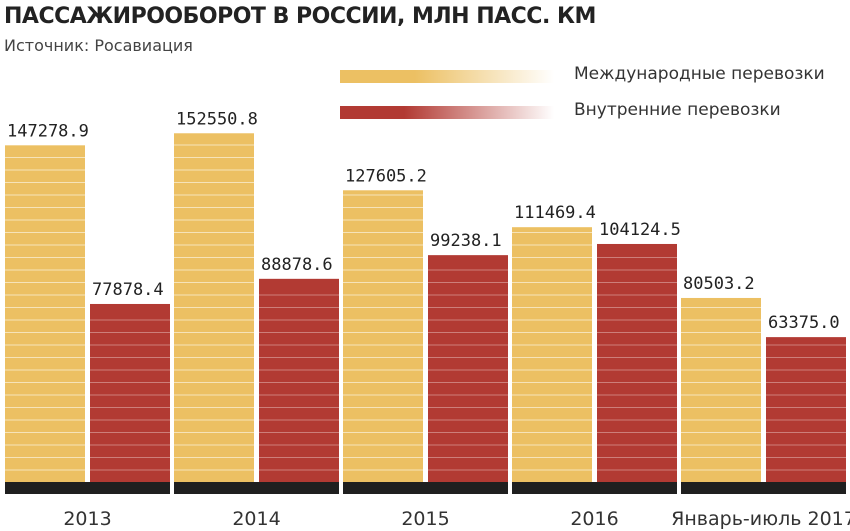  What do you see at coordinates (640, 230) in the screenshot?
I see `value-label-domestic-3: 104124.5` at bounding box center [640, 230].